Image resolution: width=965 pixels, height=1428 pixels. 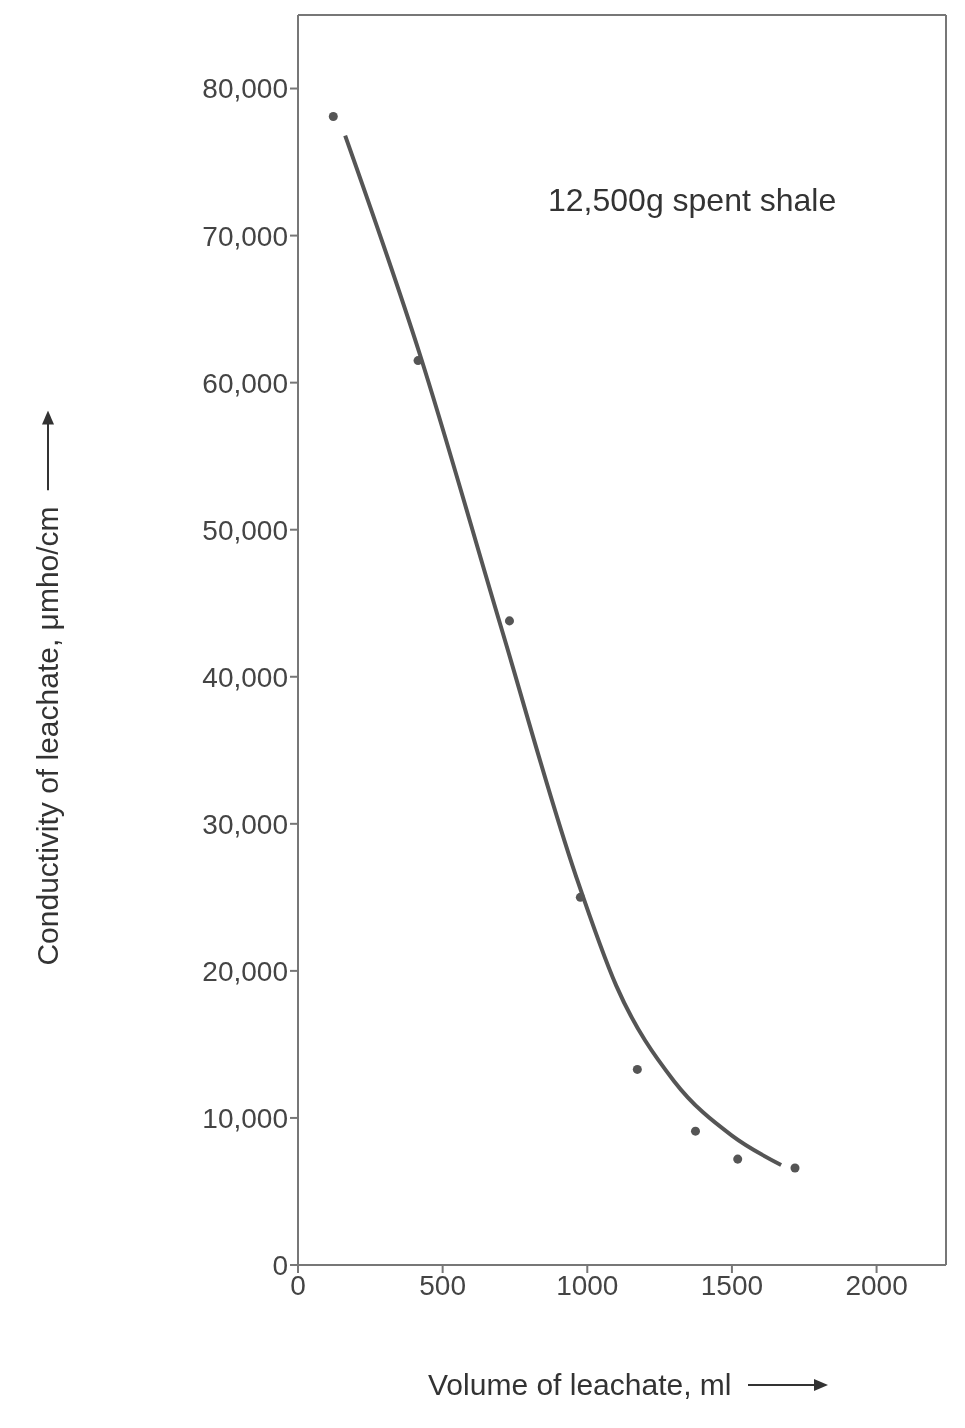 I want to click on y-tick-label: 70,000, so click(x=245, y=236).